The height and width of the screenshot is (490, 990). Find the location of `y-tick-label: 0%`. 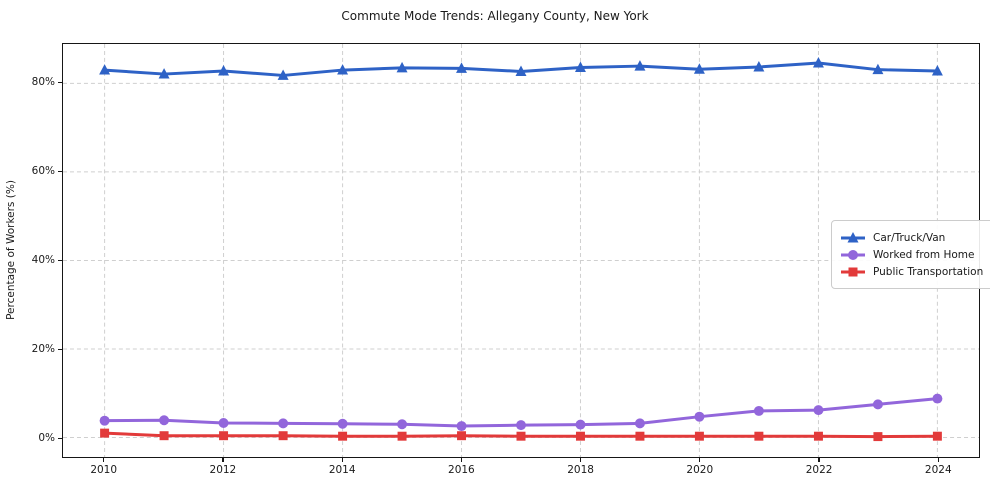

y-tick-label: 0% is located at coordinates (46, 437).